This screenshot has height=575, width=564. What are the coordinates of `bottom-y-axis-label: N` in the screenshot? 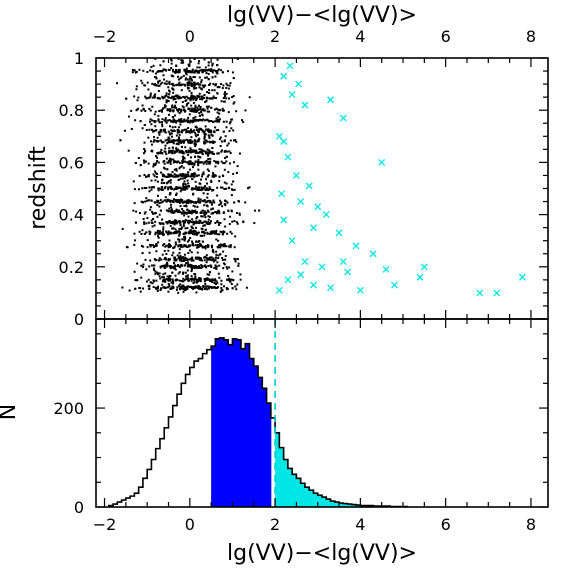 It's located at (10, 412).